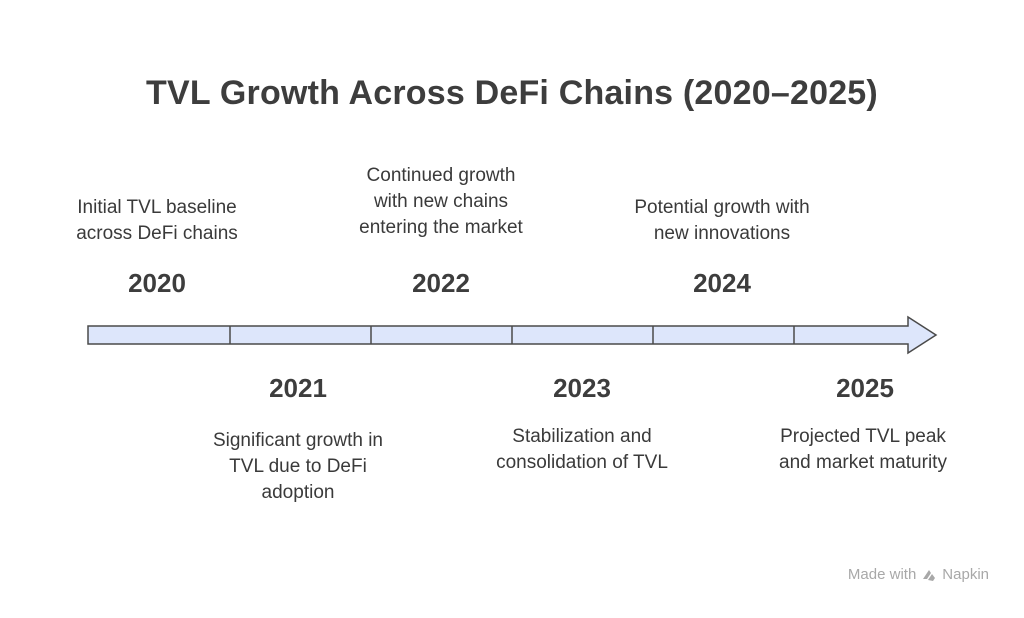 Image resolution: width=1024 pixels, height=618 pixels. I want to click on milestone-year-2022: 2022, so click(441, 283).